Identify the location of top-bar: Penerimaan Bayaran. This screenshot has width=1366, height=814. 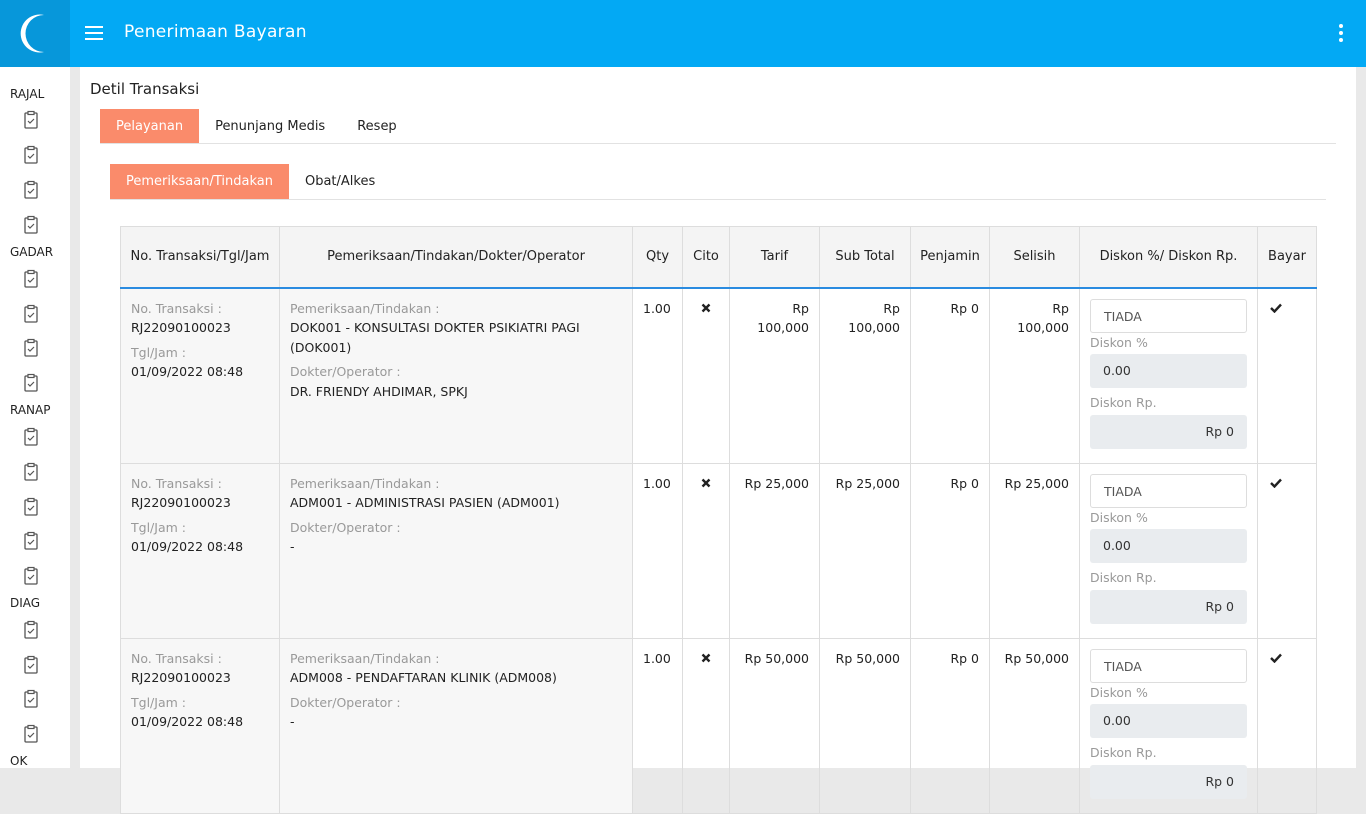
(683, 33).